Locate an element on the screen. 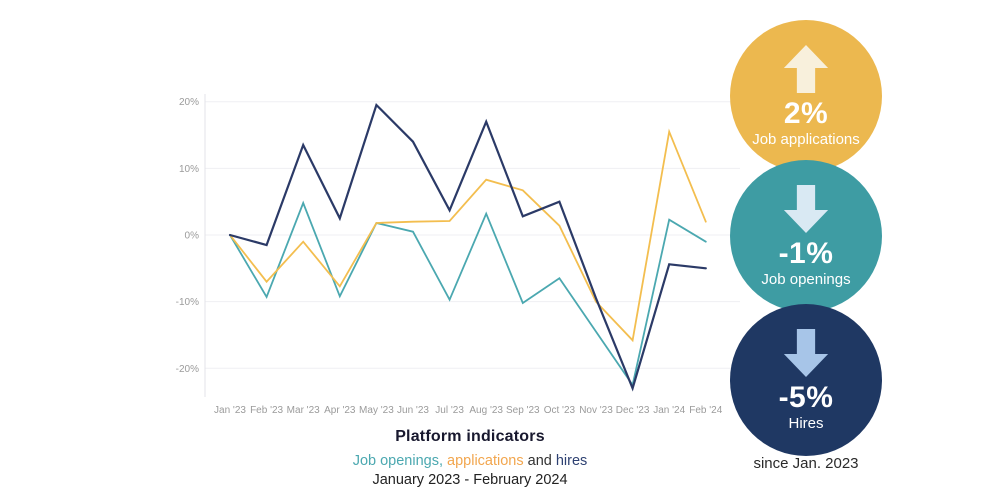 This screenshot has height=500, width=1000. chart-date-range: January 2023 - February 2024 is located at coordinates (470, 480).